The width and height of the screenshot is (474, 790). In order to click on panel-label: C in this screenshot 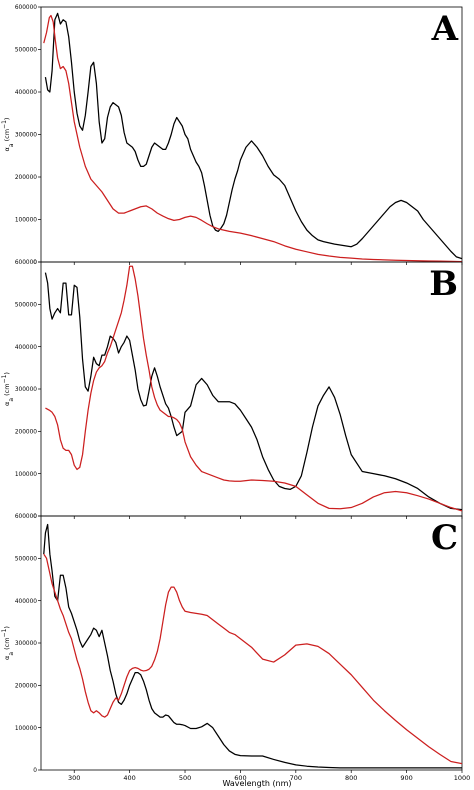, I will do `click(444, 538)`.